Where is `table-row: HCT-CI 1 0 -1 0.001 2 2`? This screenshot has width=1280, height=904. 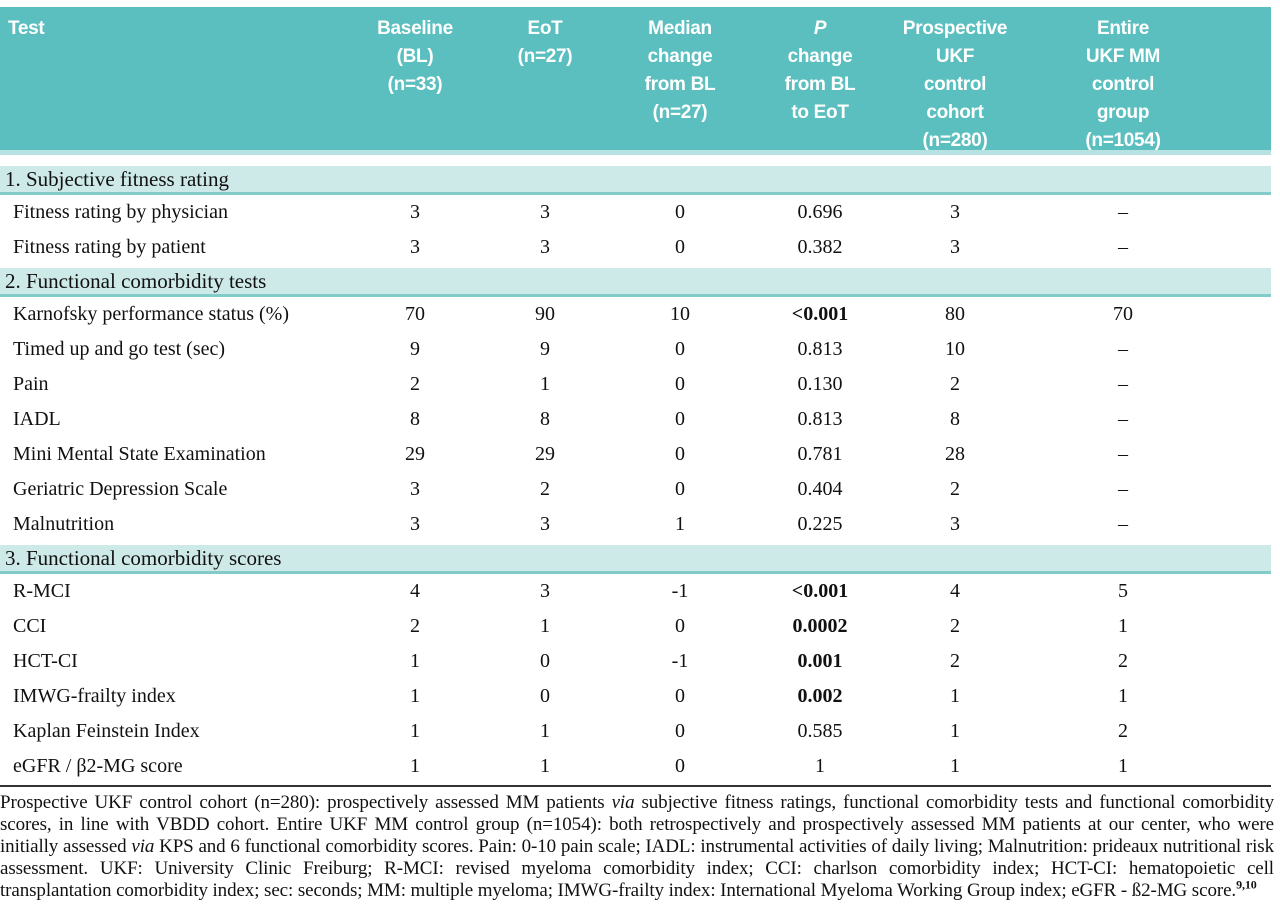 table-row: HCT-CI 1 0 -1 0.001 2 2 is located at coordinates (635, 661).